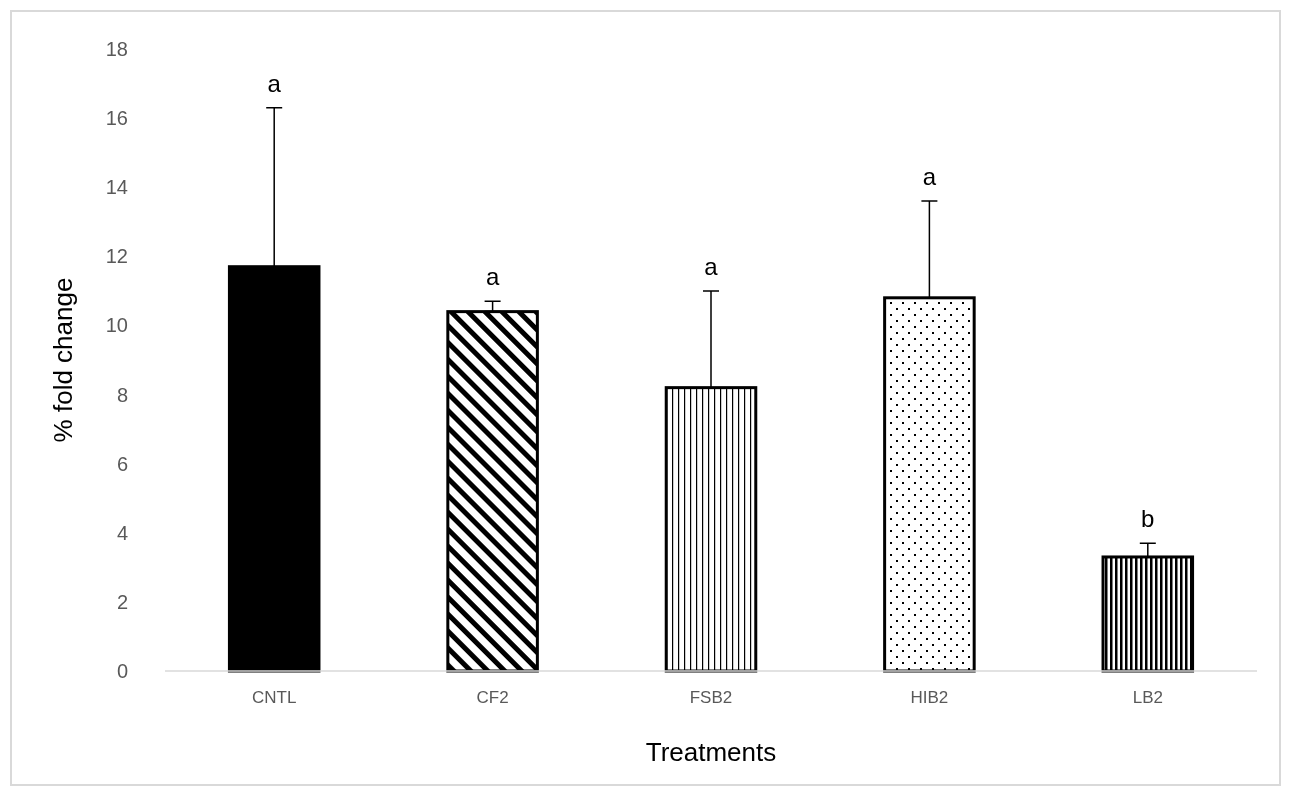  Describe the element at coordinates (1148, 519) in the screenshot. I see `annotation: b` at that location.